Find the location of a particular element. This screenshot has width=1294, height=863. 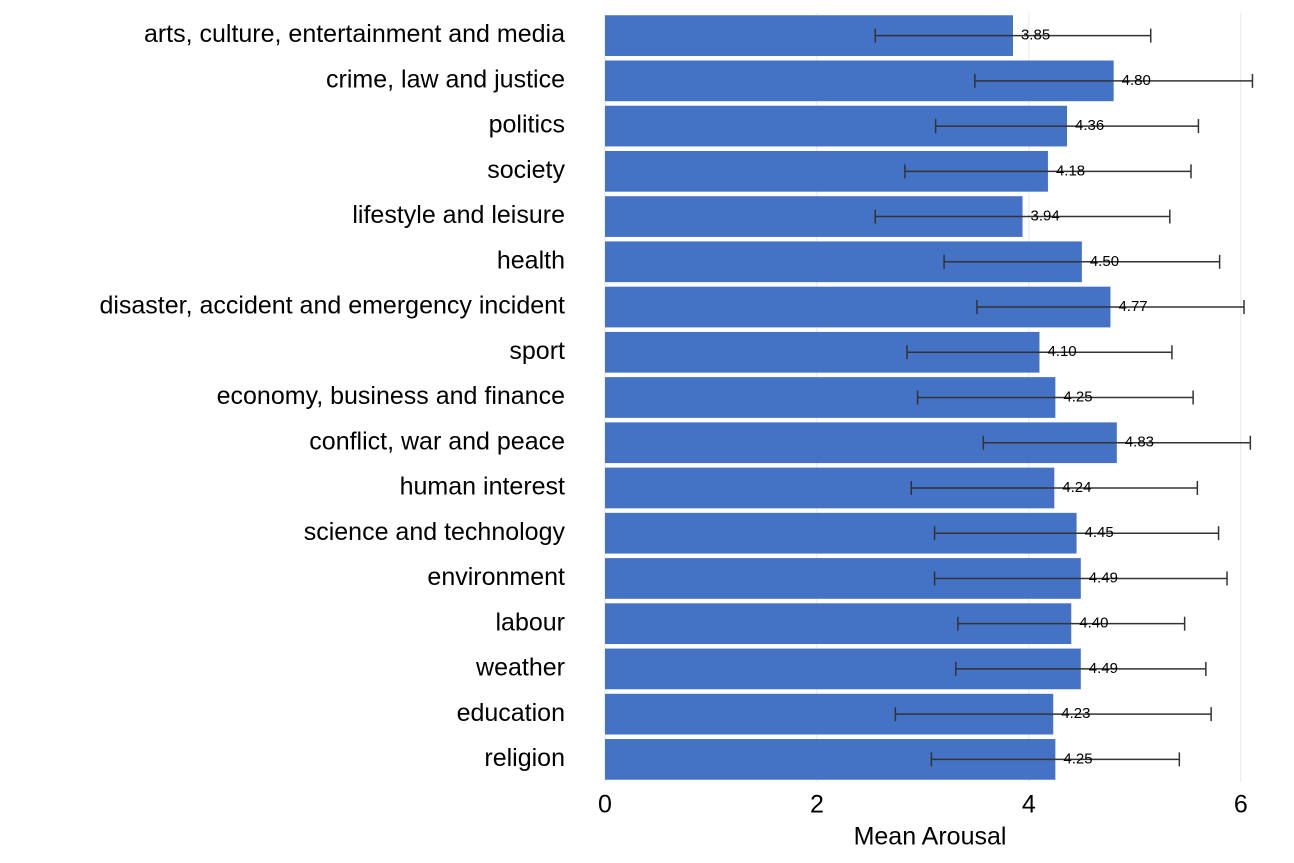

category-label: environment is located at coordinates (496, 577).